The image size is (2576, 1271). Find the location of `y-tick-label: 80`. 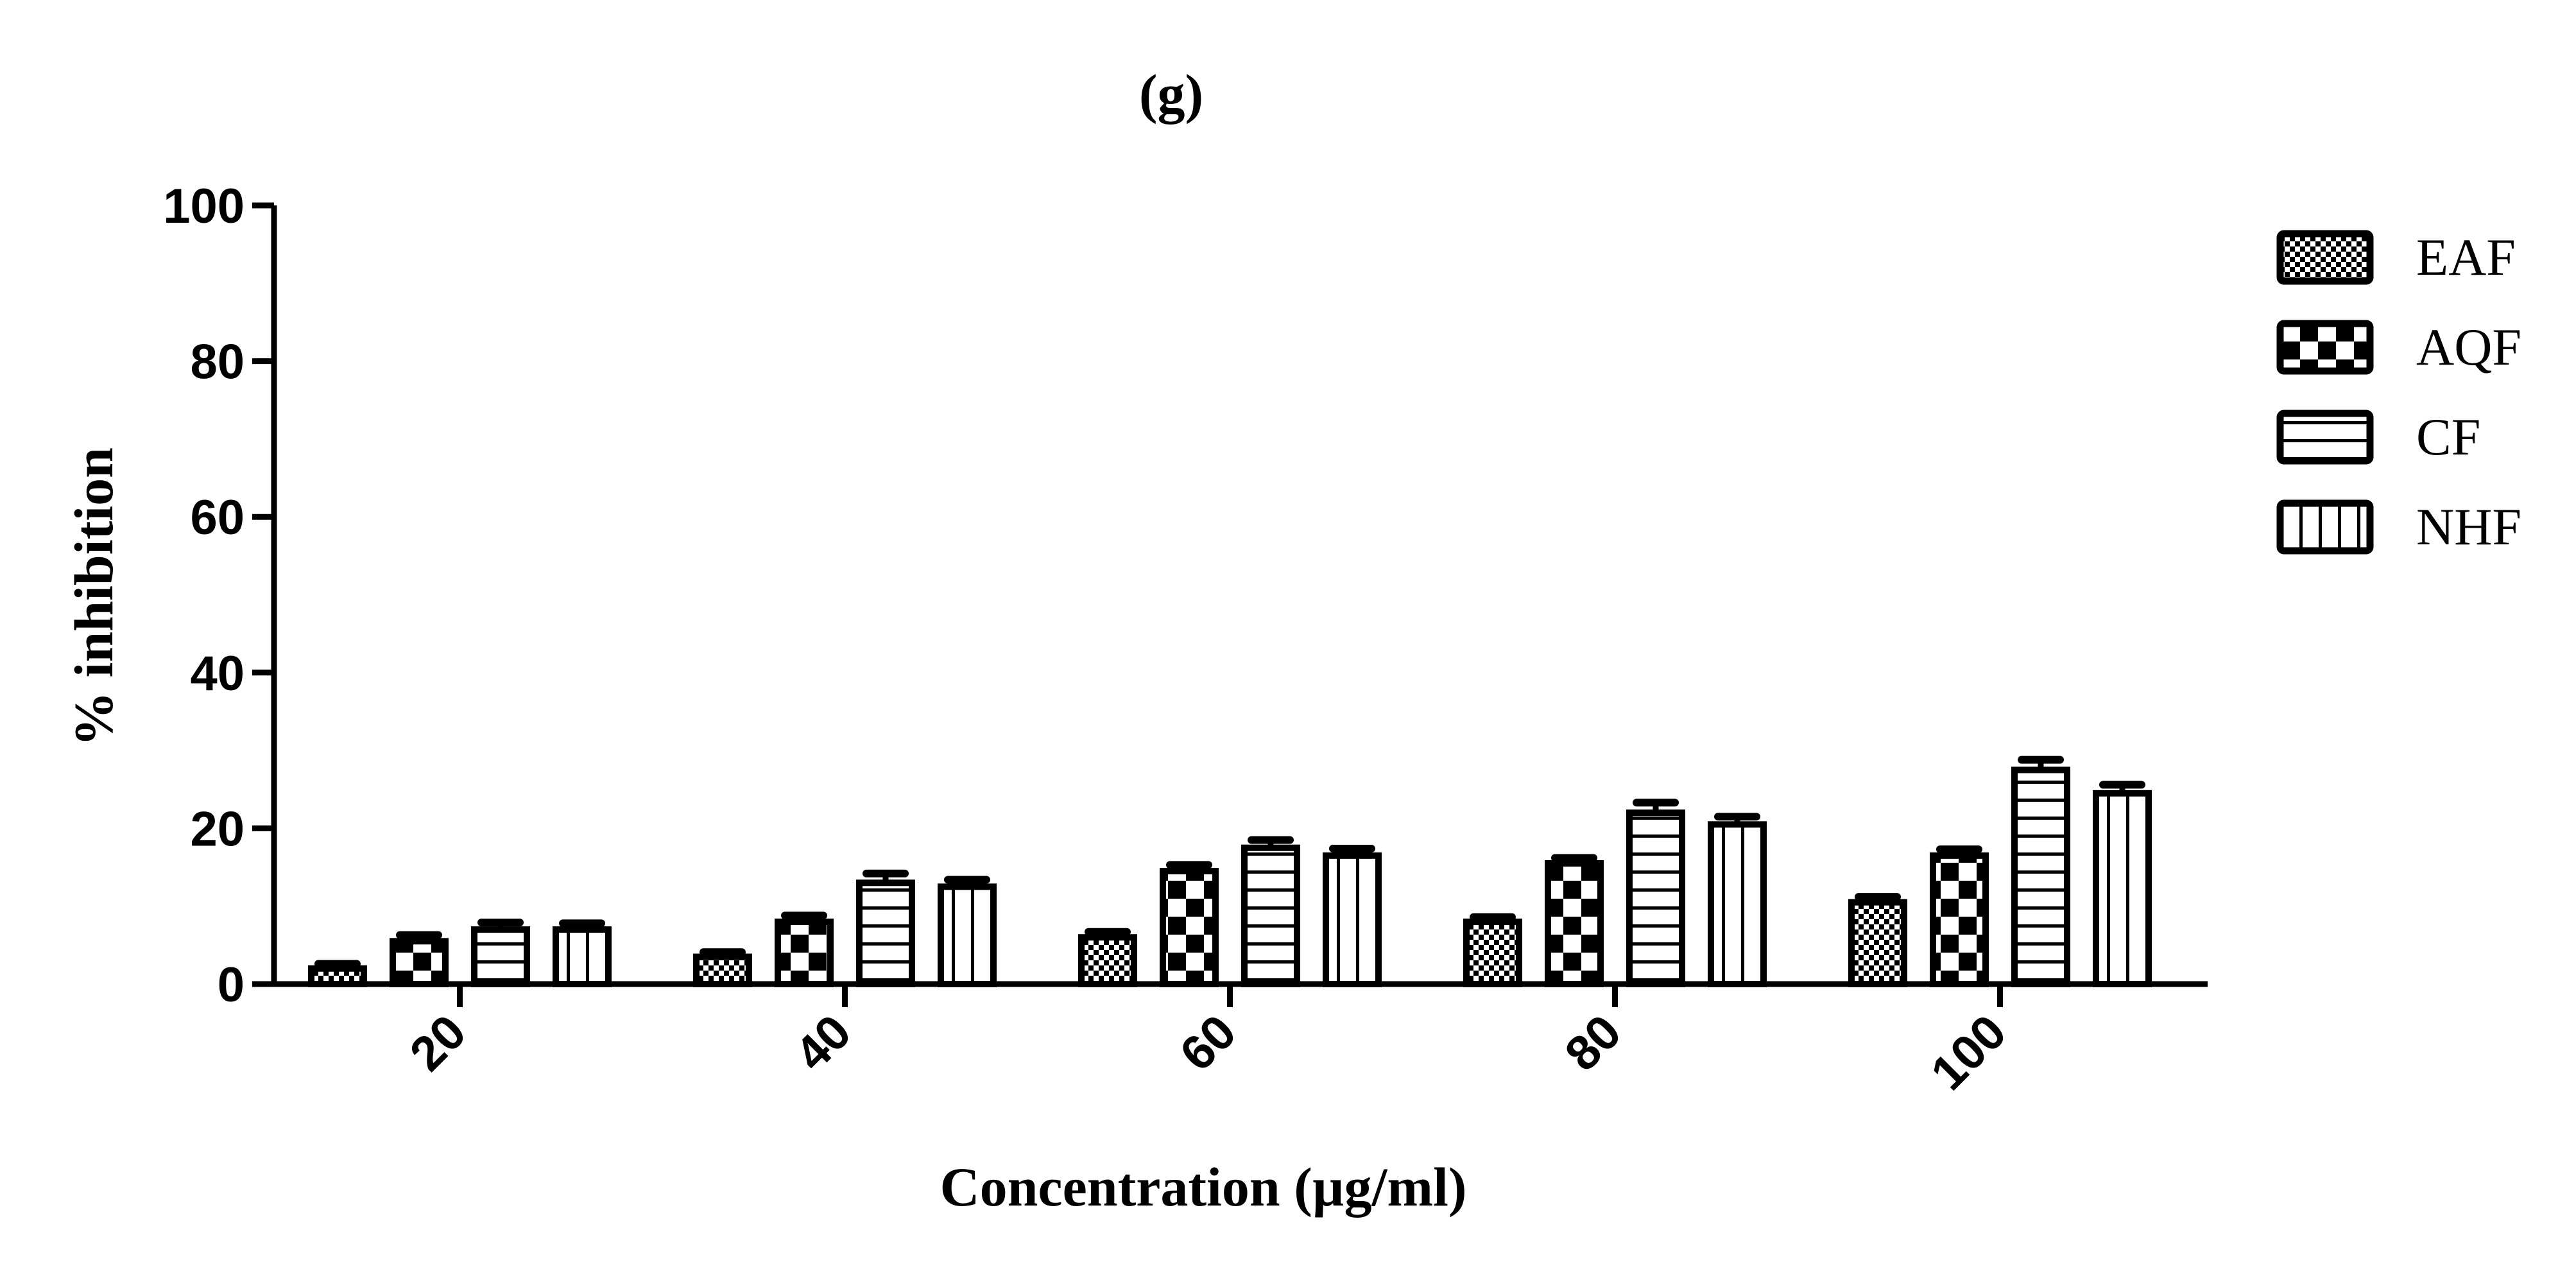

y-tick-label: 80 is located at coordinates (217, 362).